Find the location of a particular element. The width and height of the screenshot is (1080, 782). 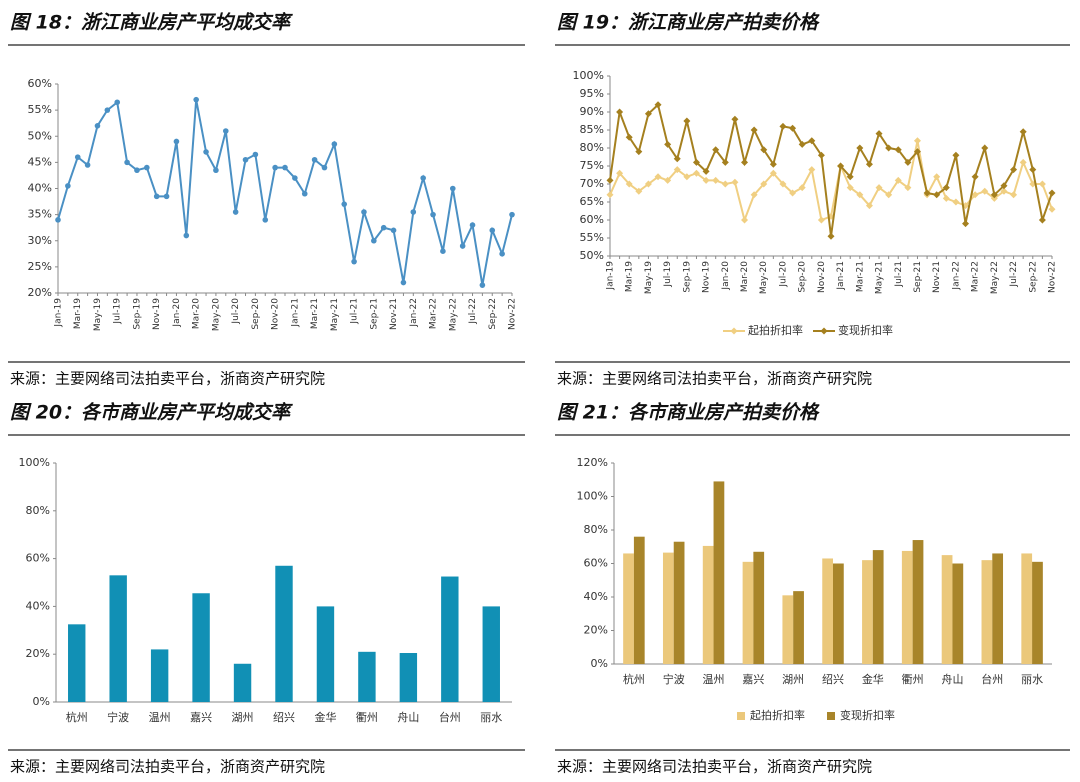

x-tick-label: 温州 is located at coordinates (160, 717).